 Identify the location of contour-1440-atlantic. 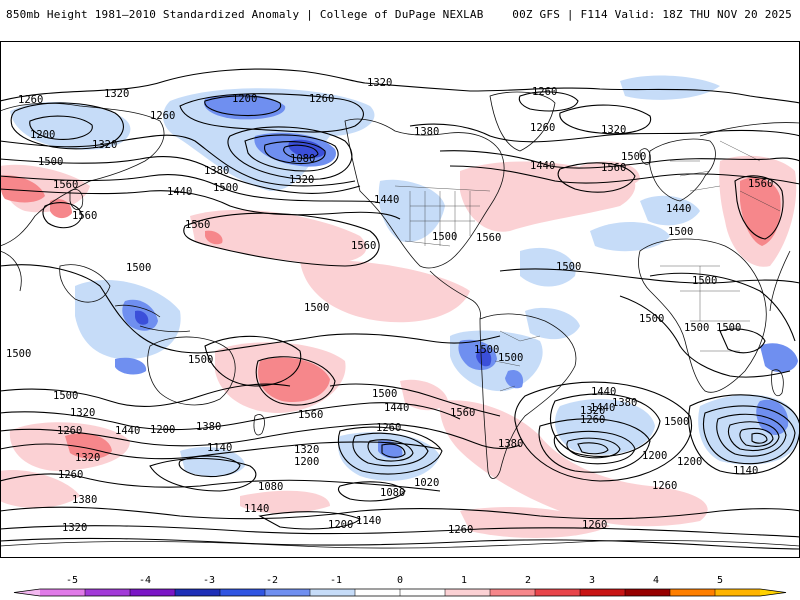
(619, 159).